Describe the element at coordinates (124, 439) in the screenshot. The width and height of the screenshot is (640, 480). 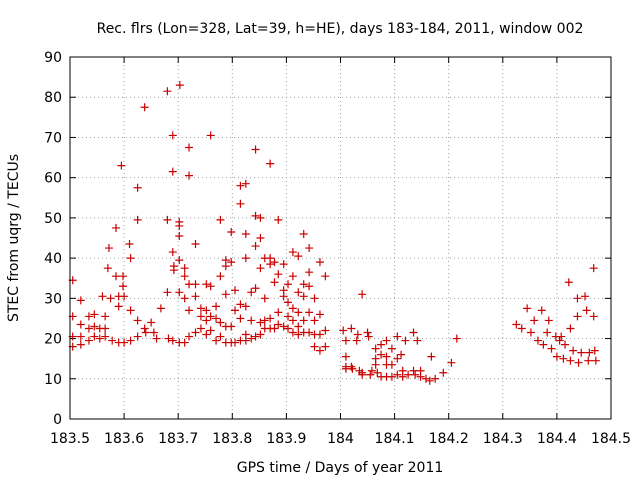
I see `x-tick-label: 183.6` at that location.